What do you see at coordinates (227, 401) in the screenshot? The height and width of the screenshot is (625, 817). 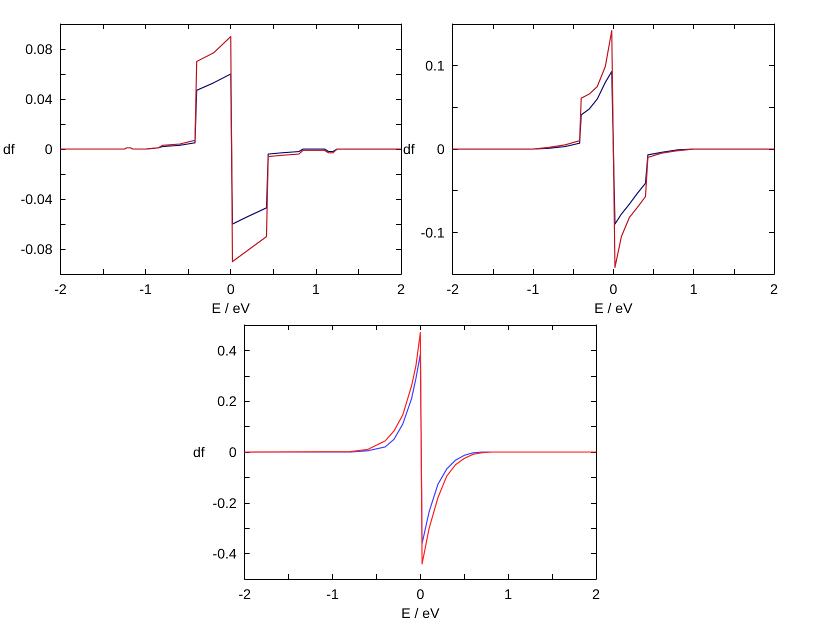 I see `y-tick-label: 0.2` at bounding box center [227, 401].